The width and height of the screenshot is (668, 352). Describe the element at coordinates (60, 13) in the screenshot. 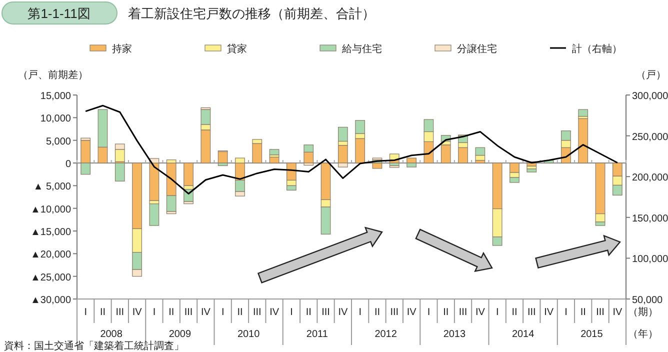

I see `badge: 第1-1-11図` at that location.